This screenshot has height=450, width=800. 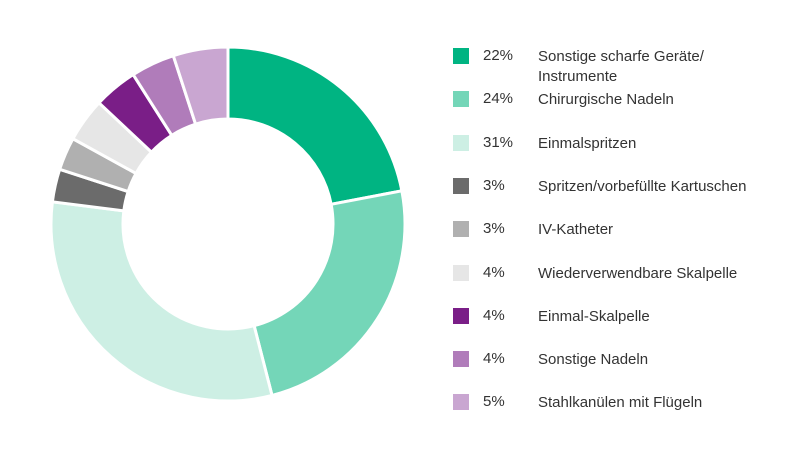 I want to click on legend-label: Einmal-Skalpelle, so click(x=594, y=316).